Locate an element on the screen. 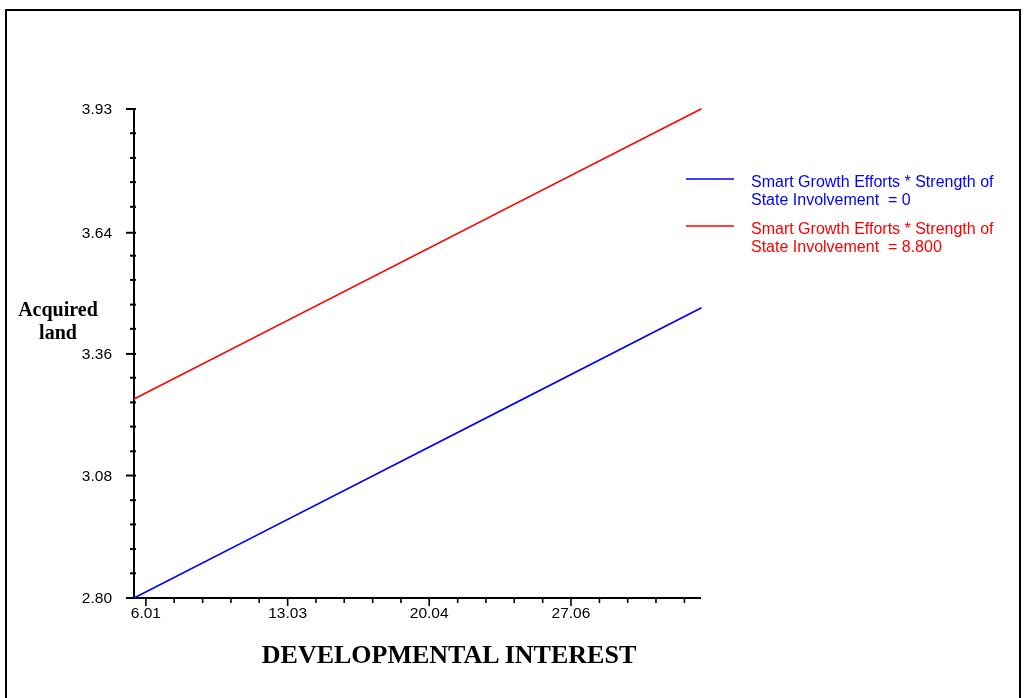 This screenshot has height=698, width=1029. x-tick-label: 20.04 is located at coordinates (429, 612).